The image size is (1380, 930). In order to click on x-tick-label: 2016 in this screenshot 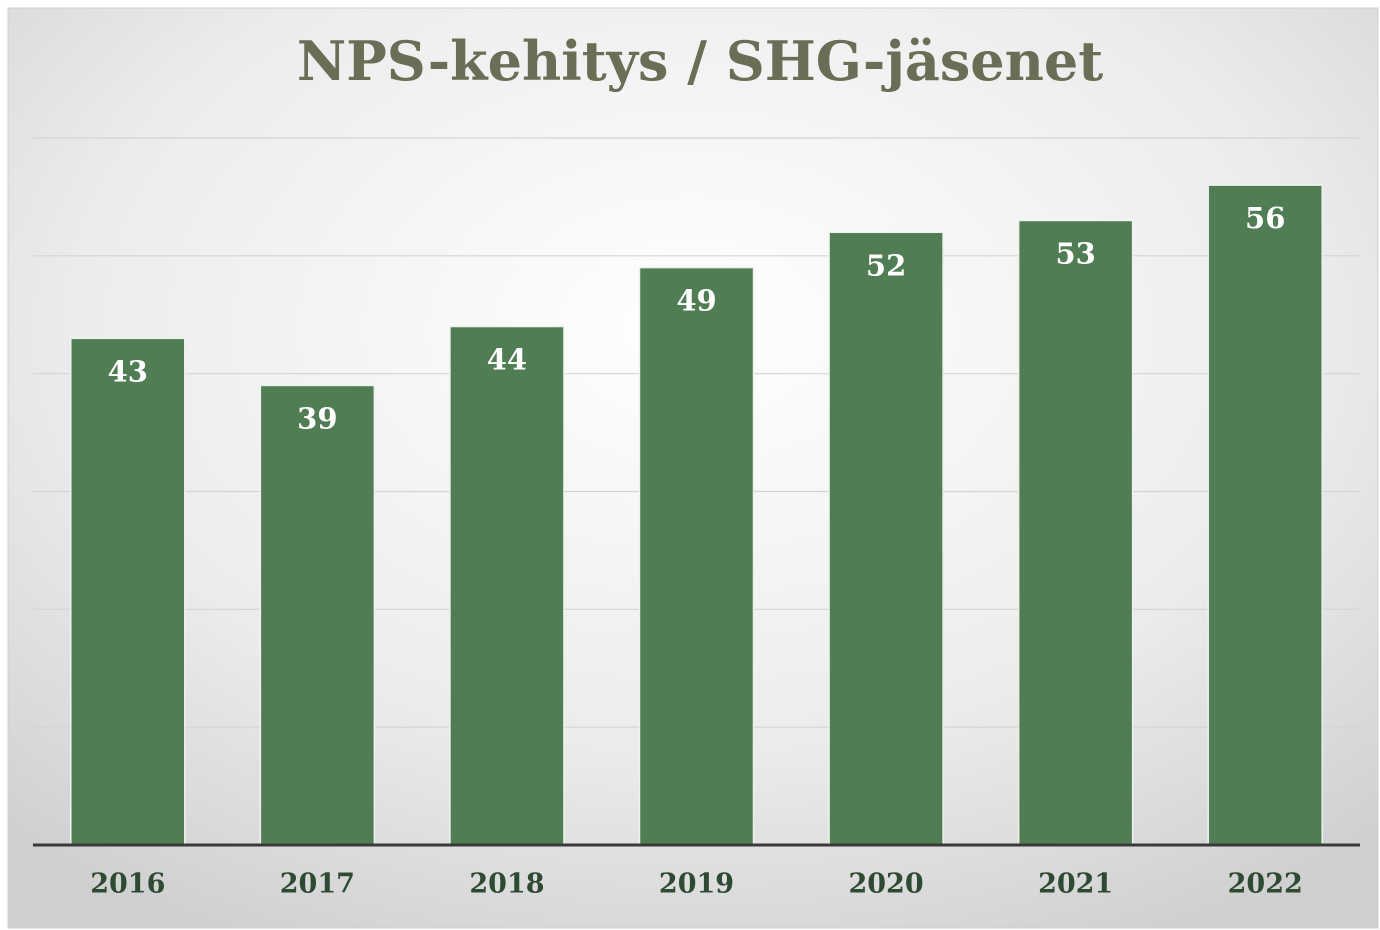, I will do `click(127, 884)`.